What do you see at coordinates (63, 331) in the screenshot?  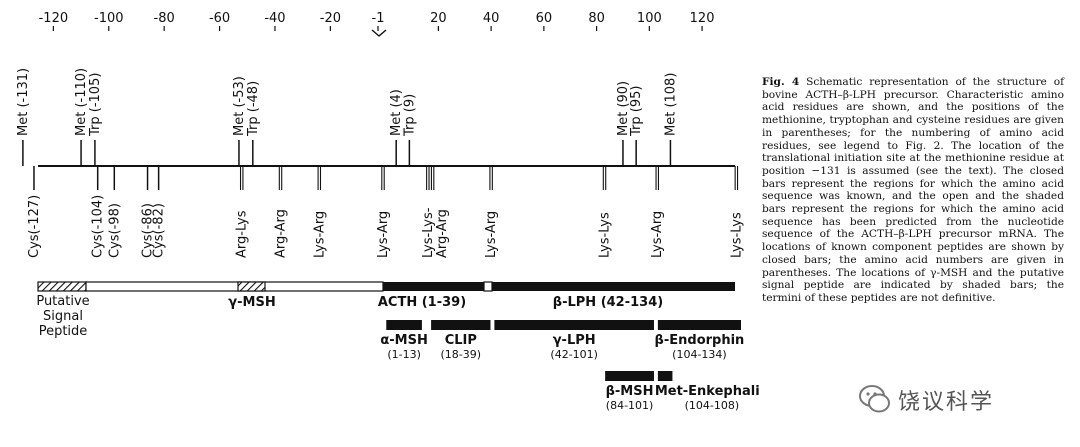 I see `signal-label-3: Peptide` at bounding box center [63, 331].